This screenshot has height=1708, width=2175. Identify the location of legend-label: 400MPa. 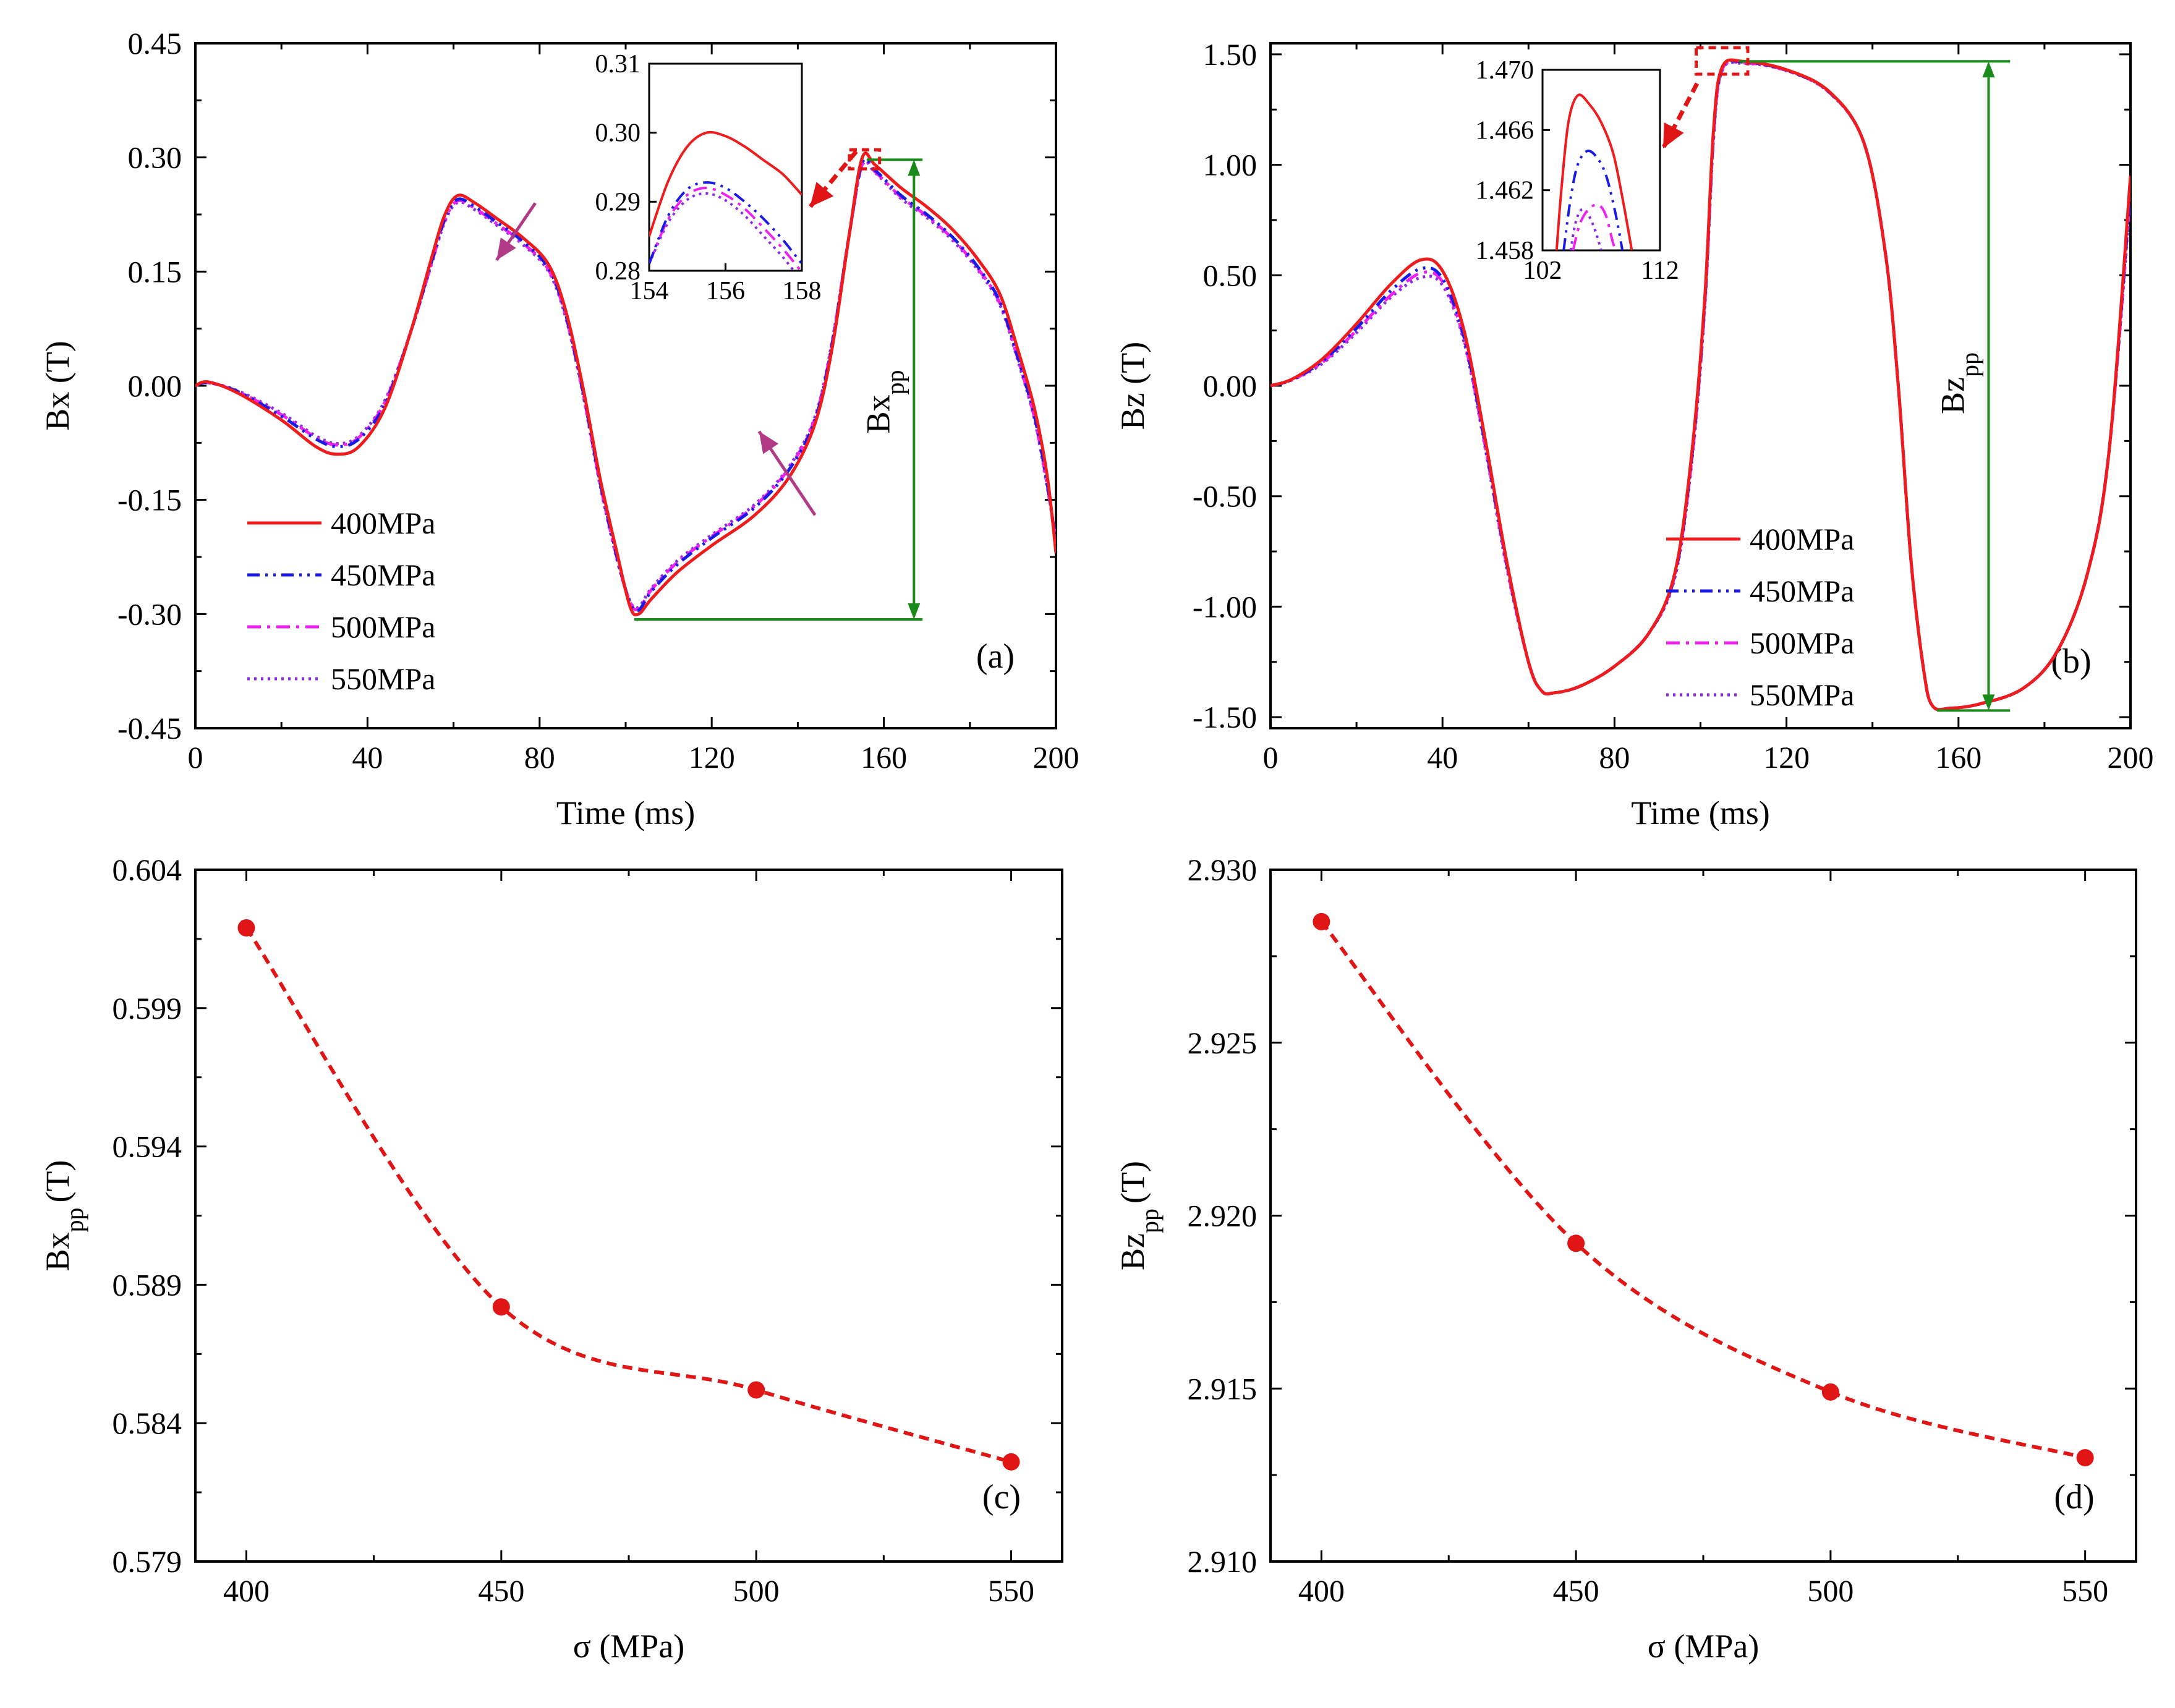
(383, 523).